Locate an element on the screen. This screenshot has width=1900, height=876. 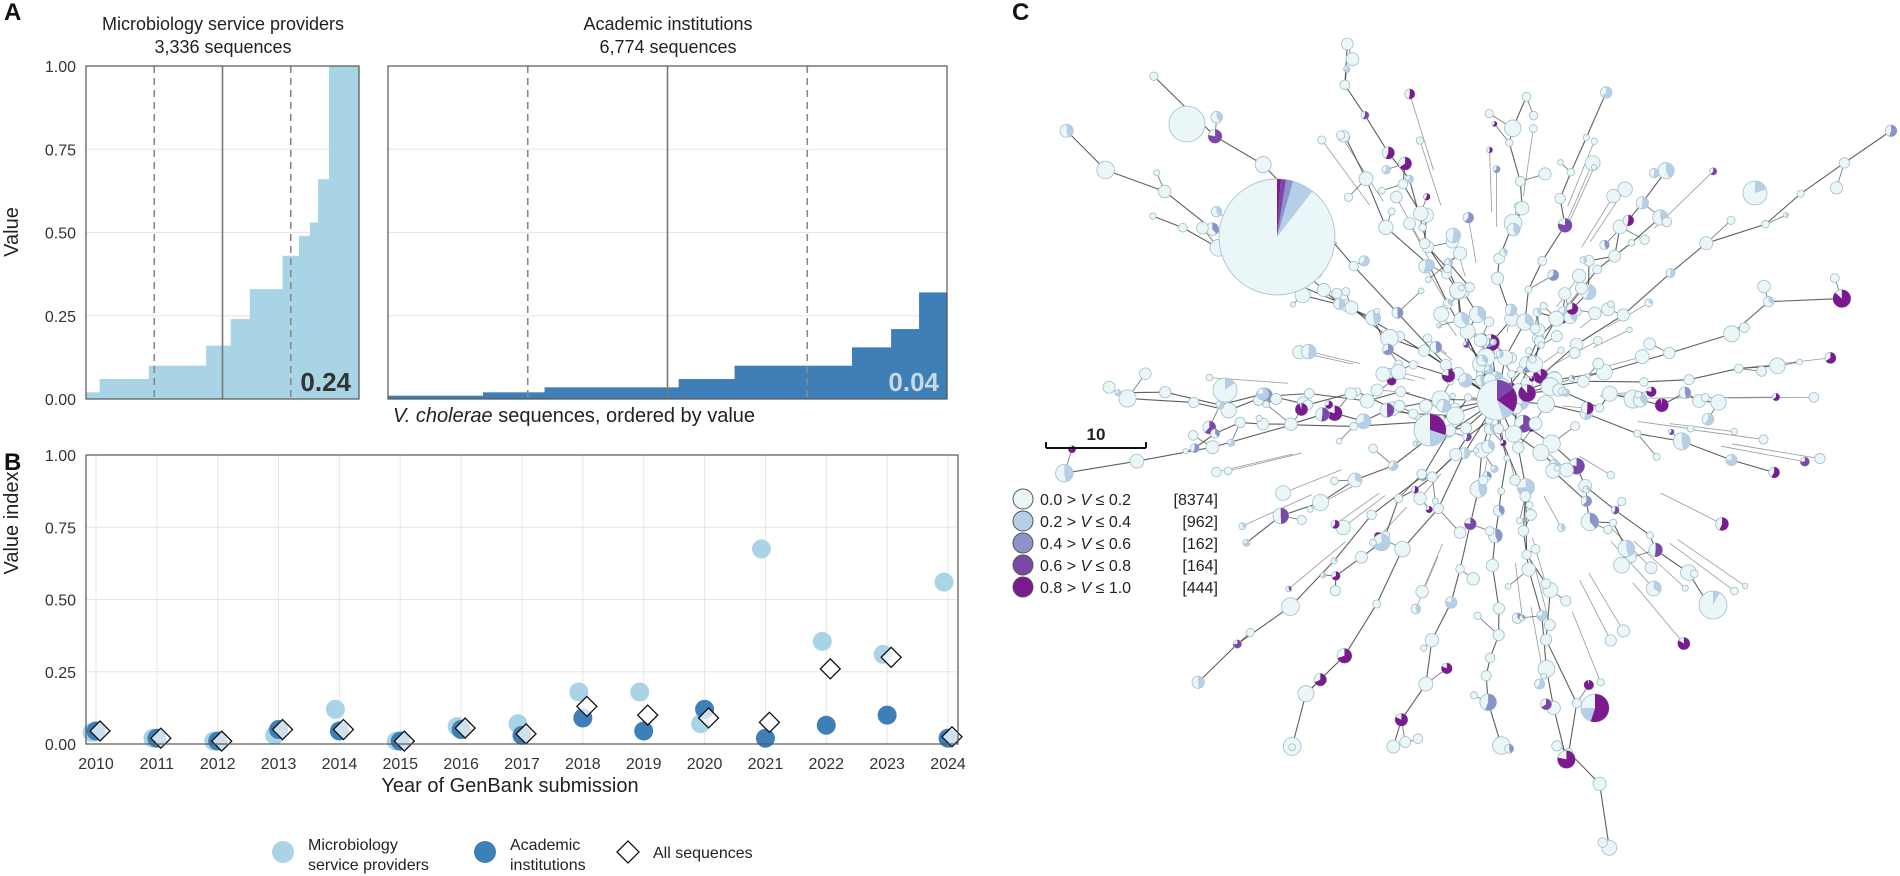
legend-range-high: ≤ 1.0 is located at coordinates (1111, 588).